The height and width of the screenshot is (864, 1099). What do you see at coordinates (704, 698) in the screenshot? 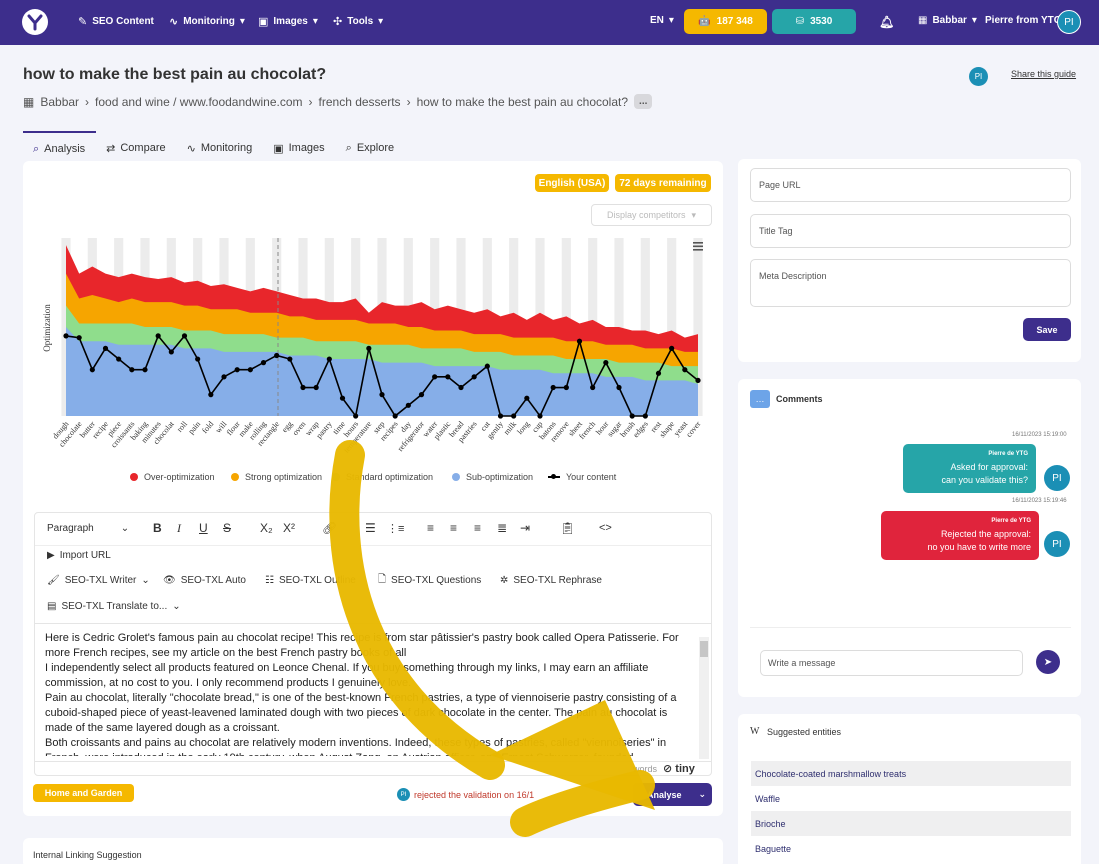
I see `editor-scrollbar` at bounding box center [704, 698].